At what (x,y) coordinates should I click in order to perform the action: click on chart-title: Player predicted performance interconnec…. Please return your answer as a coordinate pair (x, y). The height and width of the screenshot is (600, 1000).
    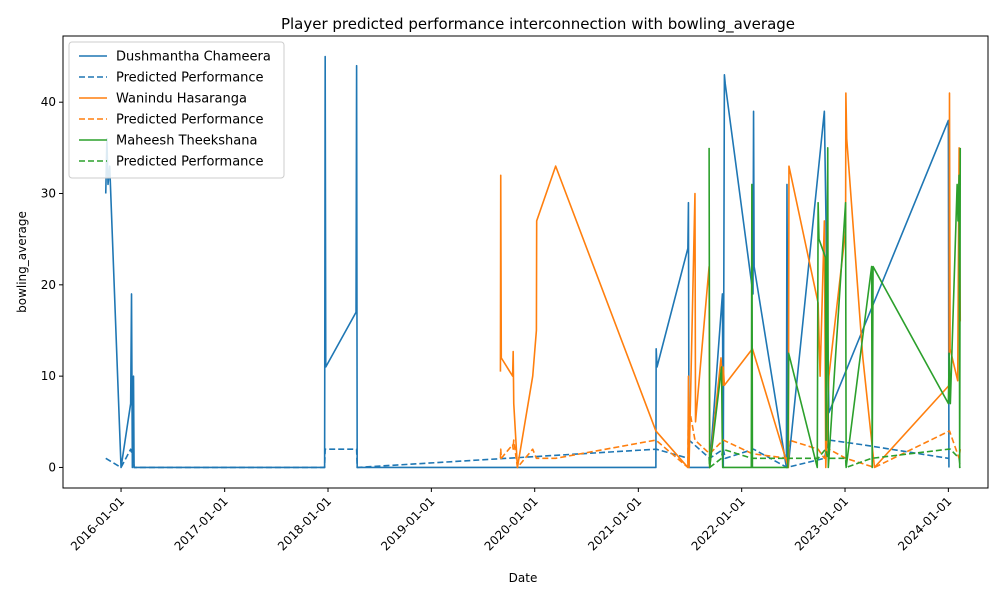
    Looking at the image, I should click on (538, 24).